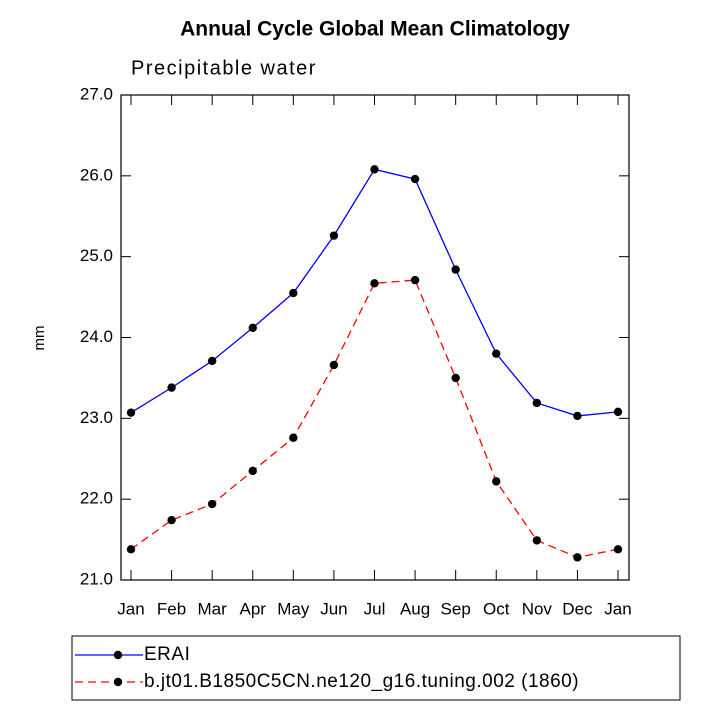 This screenshot has height=720, width=720. Describe the element at coordinates (96, 417) in the screenshot. I see `y-tick-label: 23.0` at that location.